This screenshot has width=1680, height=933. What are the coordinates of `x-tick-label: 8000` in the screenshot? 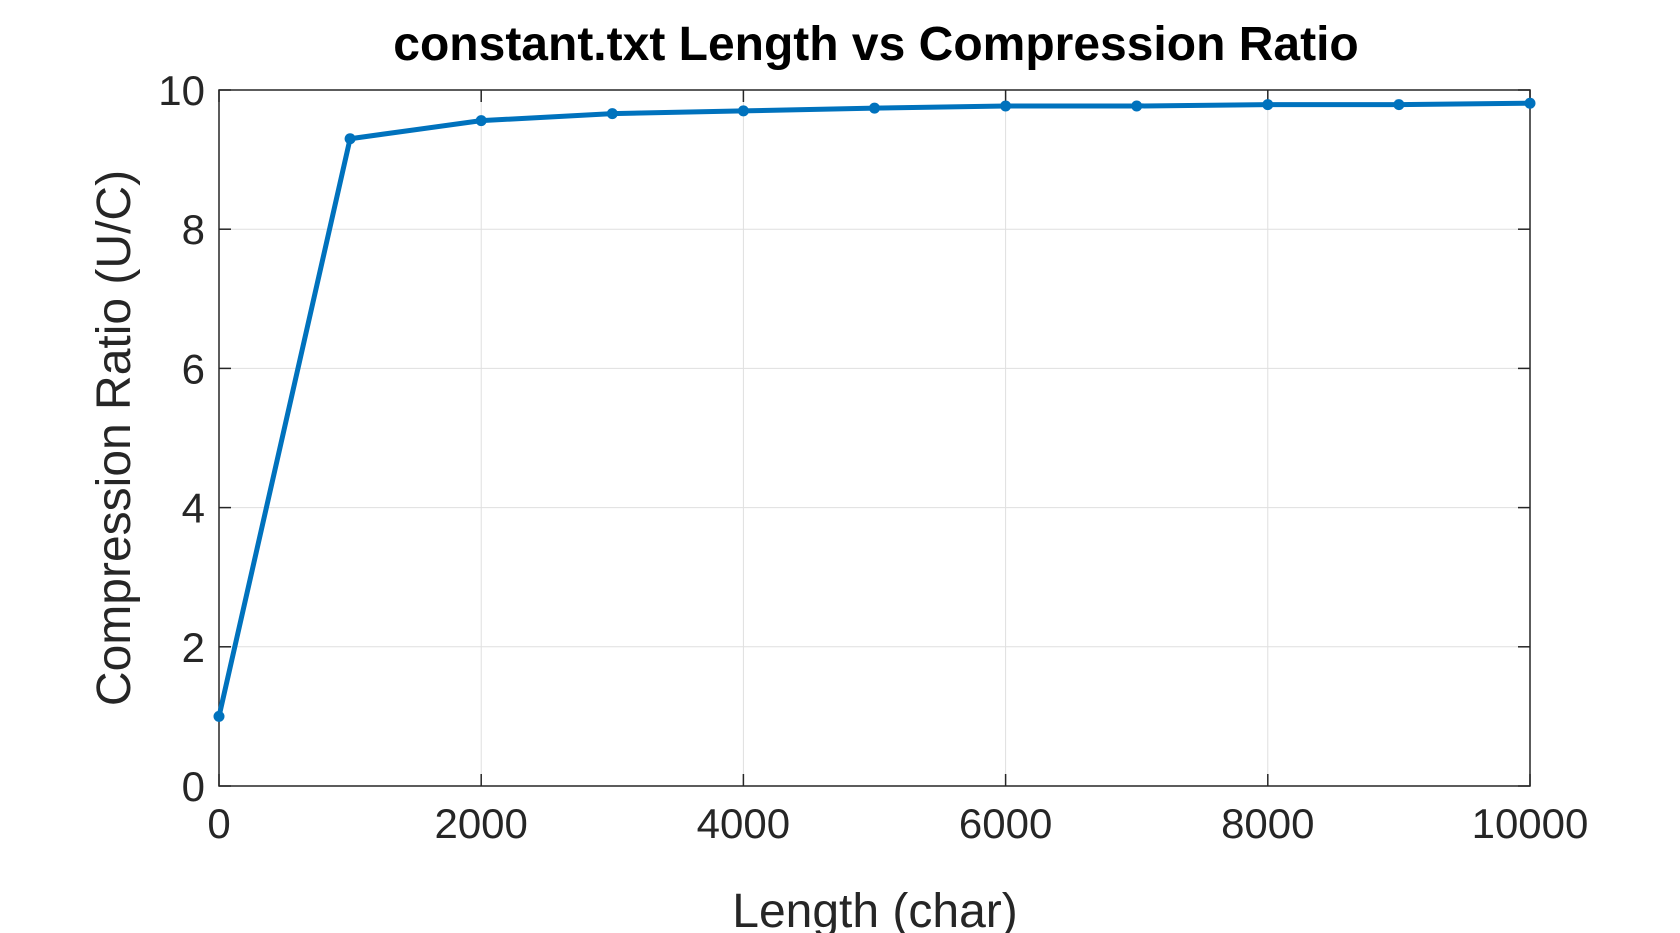 It's located at (1267, 823).